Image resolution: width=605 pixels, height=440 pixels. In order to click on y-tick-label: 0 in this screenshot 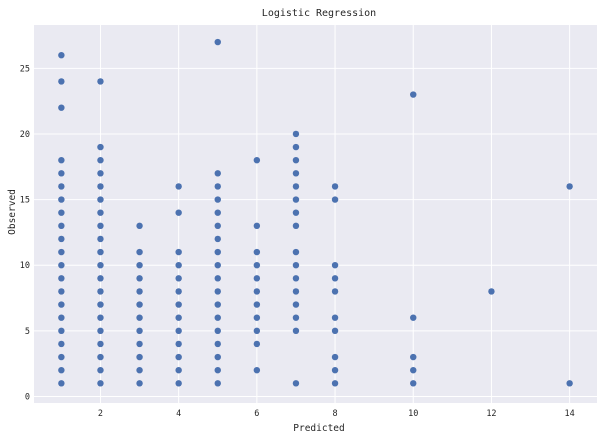, I will do `click(27, 397)`.